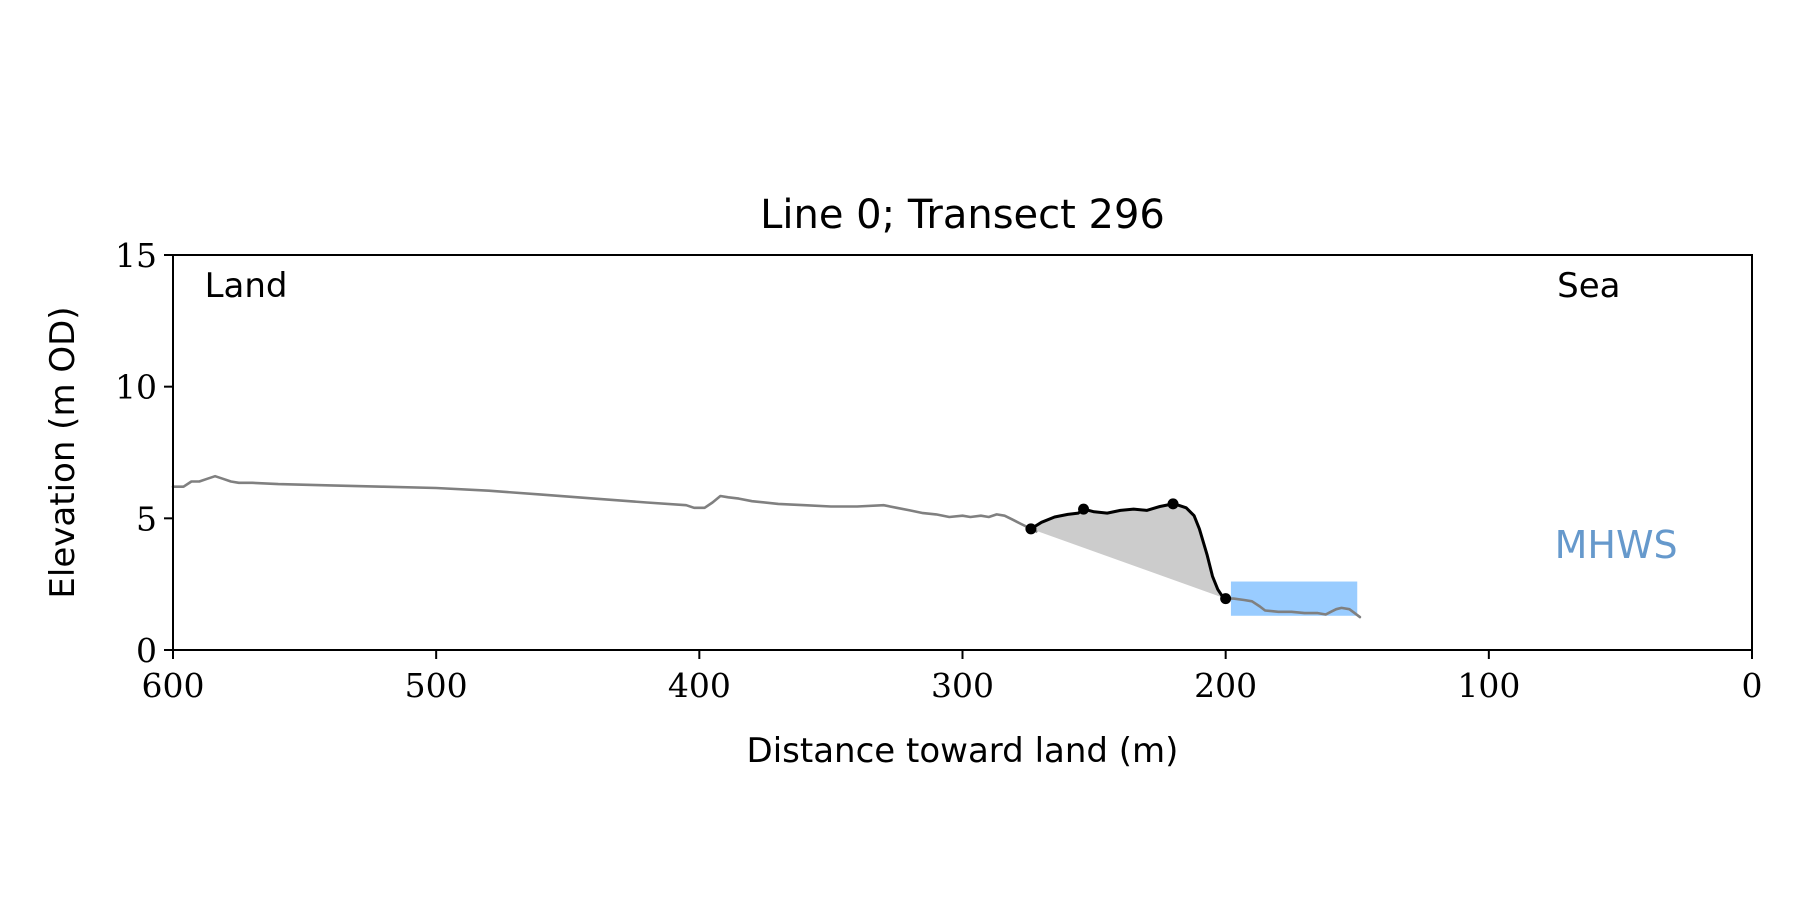 Image resolution: width=1800 pixels, height=900 pixels. I want to click on annotation-land: Land, so click(246, 286).